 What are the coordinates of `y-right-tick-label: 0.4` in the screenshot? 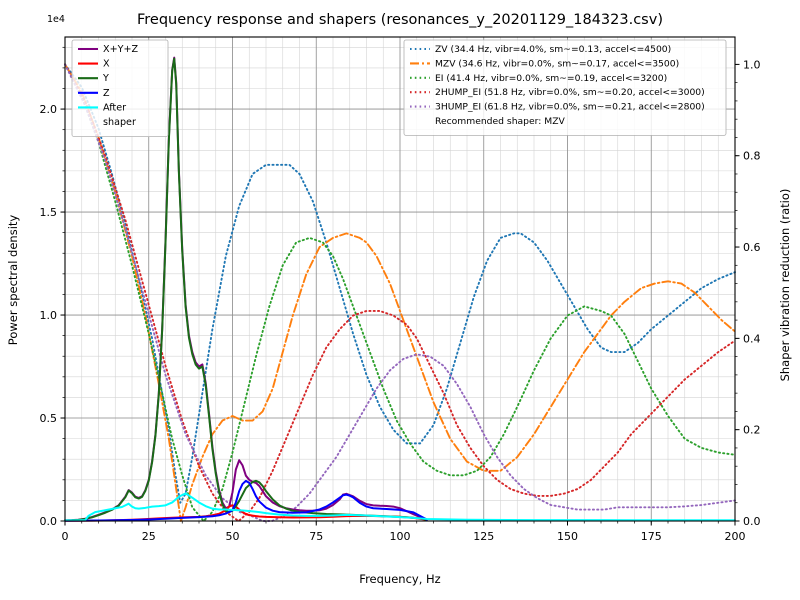 It's located at (752, 338).